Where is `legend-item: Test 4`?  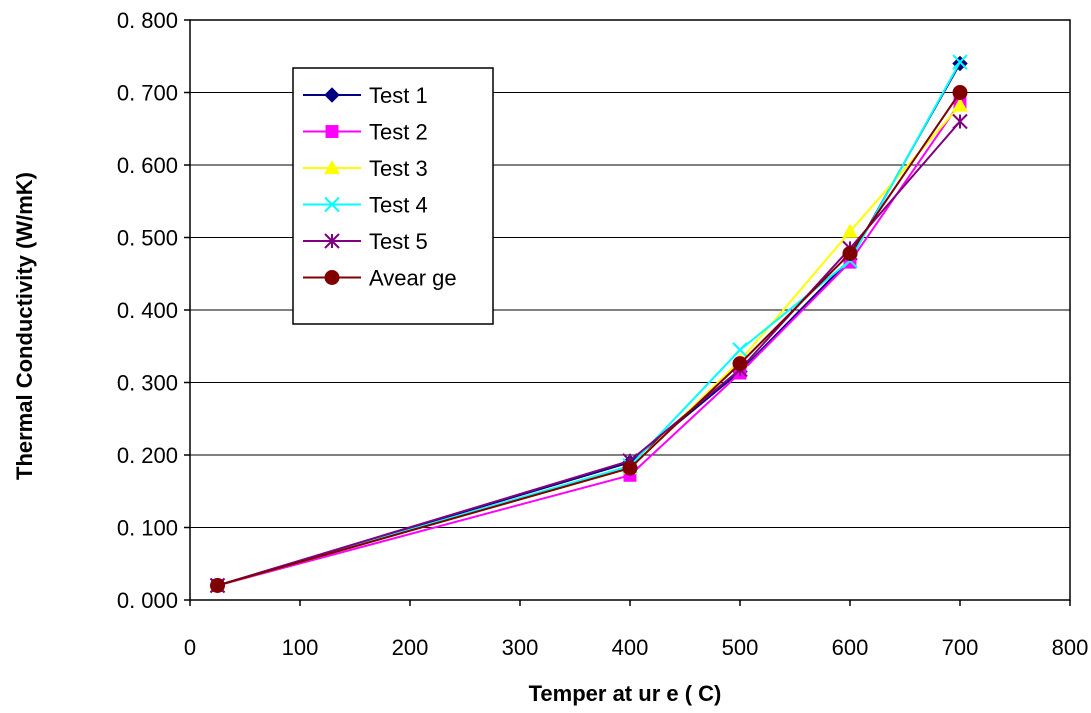
legend-item: Test 4 is located at coordinates (365, 205).